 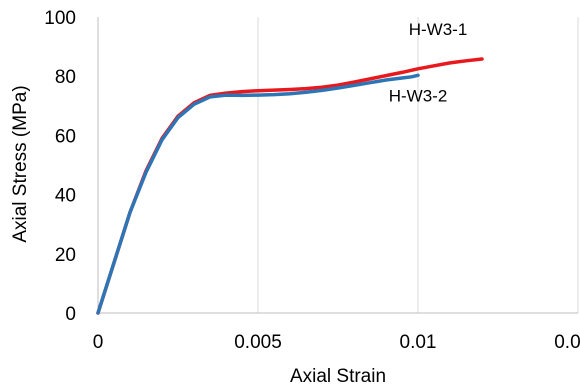 What do you see at coordinates (65, 196) in the screenshot?
I see `y-tick-label: 40` at bounding box center [65, 196].